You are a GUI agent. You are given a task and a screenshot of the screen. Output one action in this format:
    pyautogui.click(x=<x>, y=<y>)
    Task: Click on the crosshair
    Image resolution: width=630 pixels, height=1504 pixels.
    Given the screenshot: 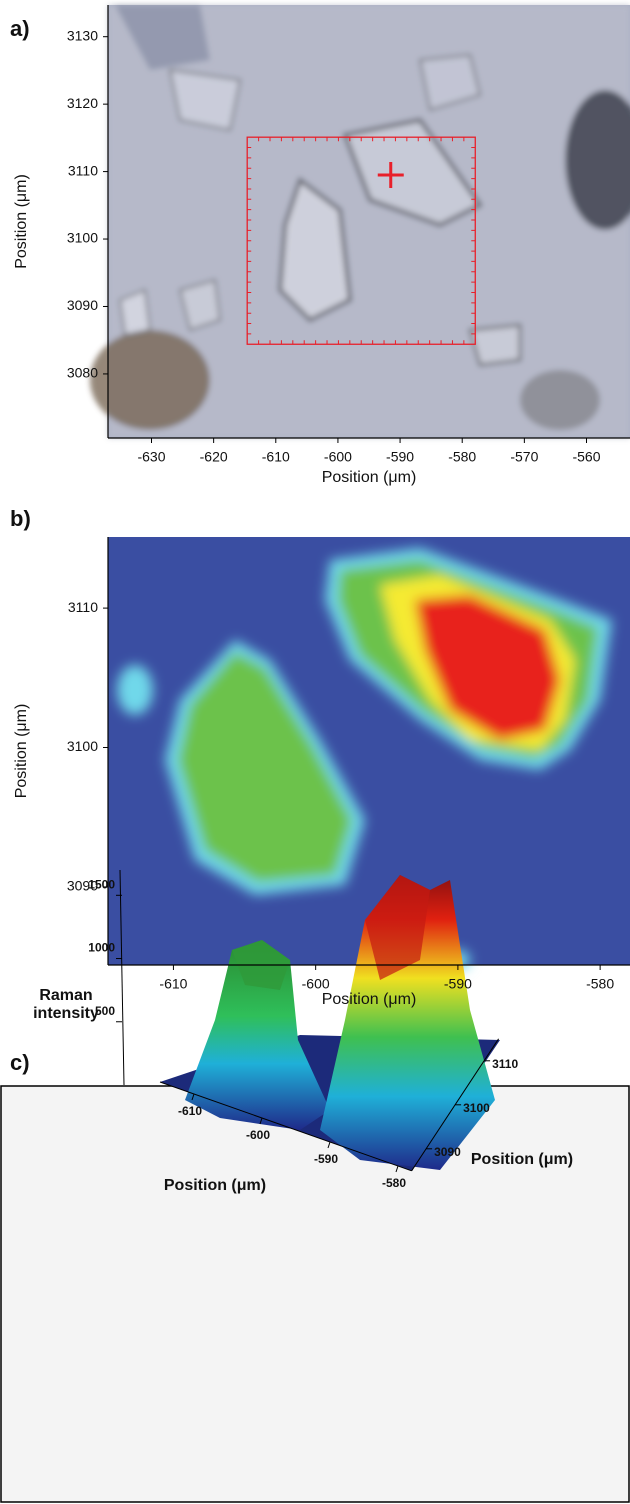 What is the action you would take?
    pyautogui.click(x=390, y=174)
    